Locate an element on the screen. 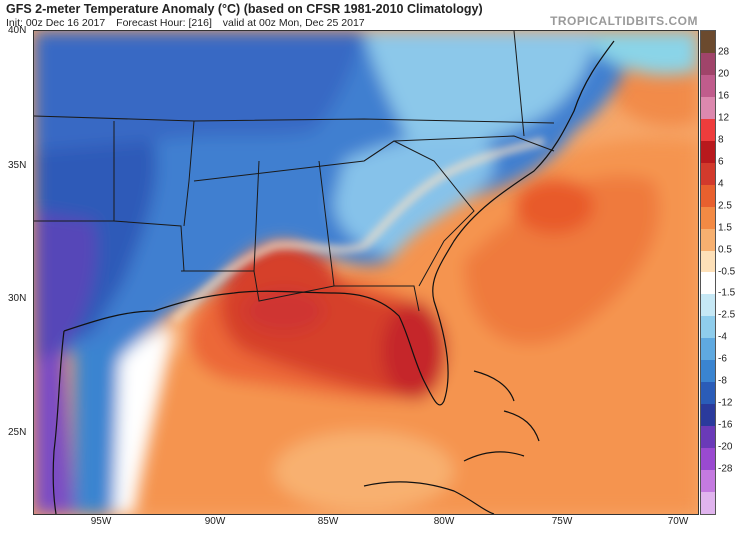  colorbar-label: -20 is located at coordinates (725, 447).